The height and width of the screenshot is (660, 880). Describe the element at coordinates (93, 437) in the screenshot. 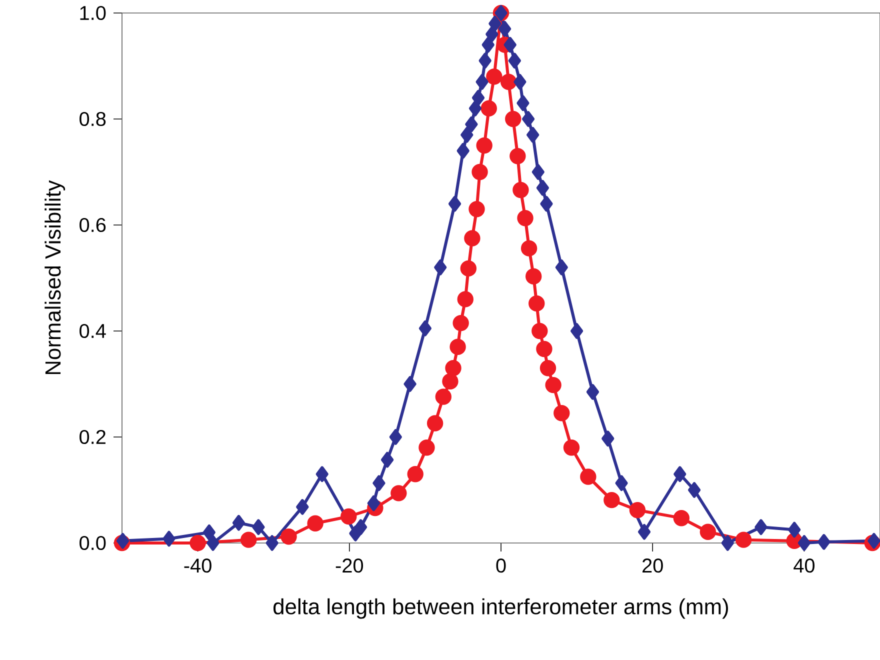

I see `y-tick-label: 0.2` at that location.